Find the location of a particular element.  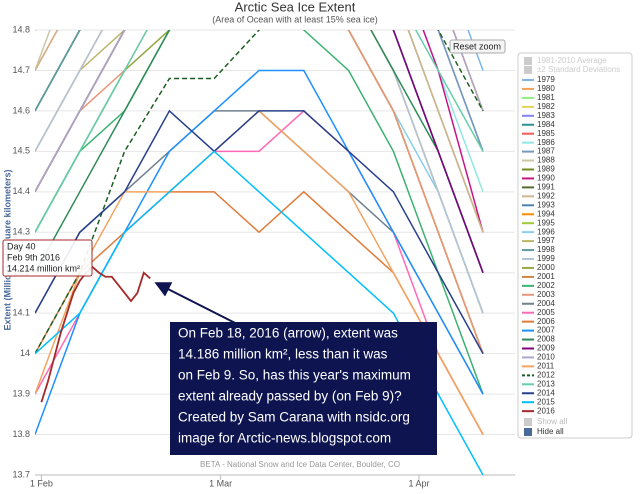

legend-label: 2016 is located at coordinates (546, 410).